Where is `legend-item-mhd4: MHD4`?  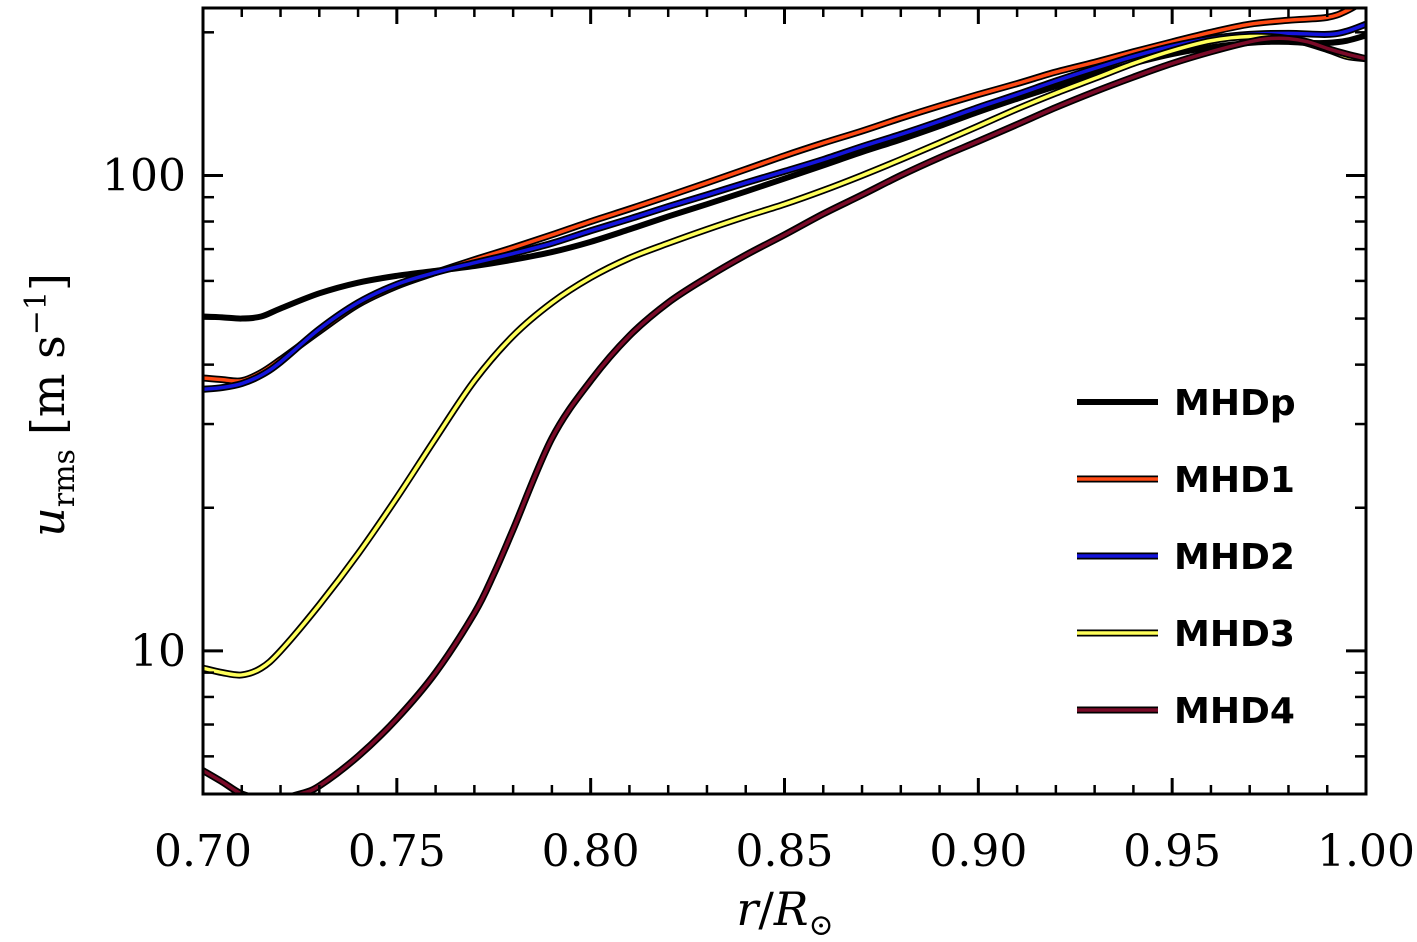 legend-item-mhd4: MHD4 is located at coordinates (1186, 711).